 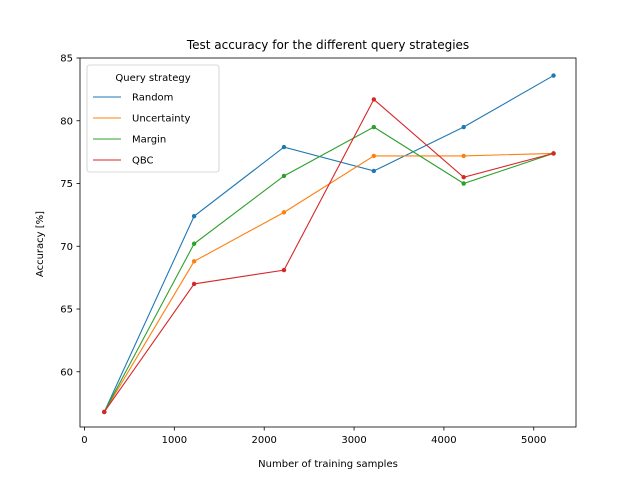 I want to click on x-axis: 0 1000 2000 3000 4000 5000, so click(x=313, y=436).